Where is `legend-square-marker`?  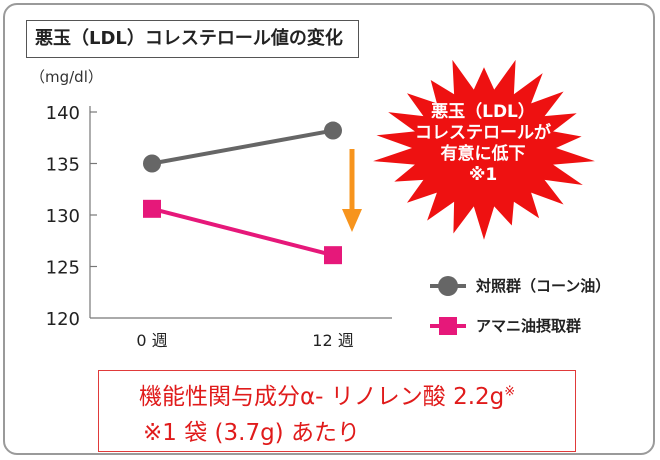
legend-square-marker is located at coordinates (448, 326).